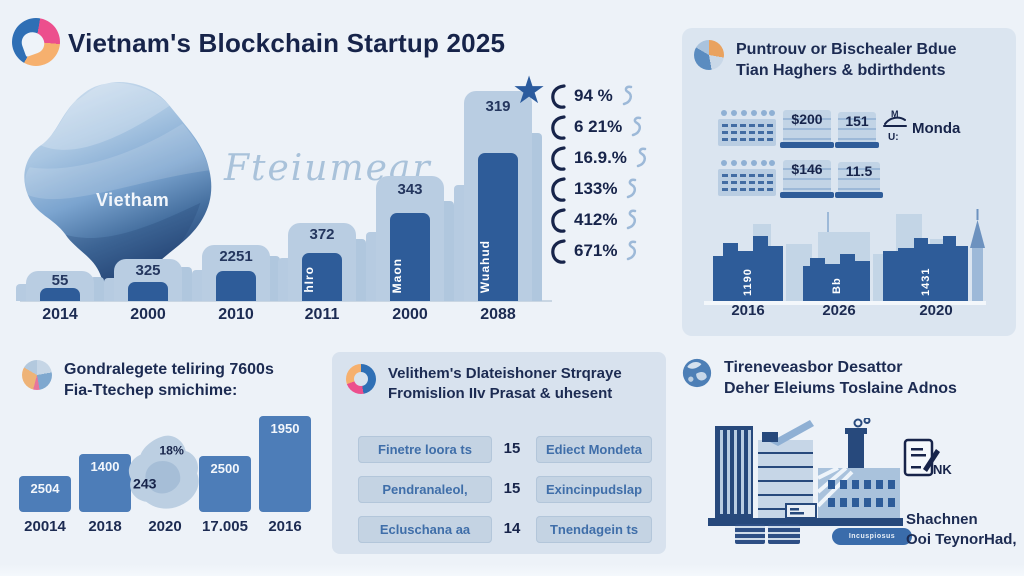  Describe the element at coordinates (225, 484) in the screenshot. I see `bl-bar: 2500` at that location.